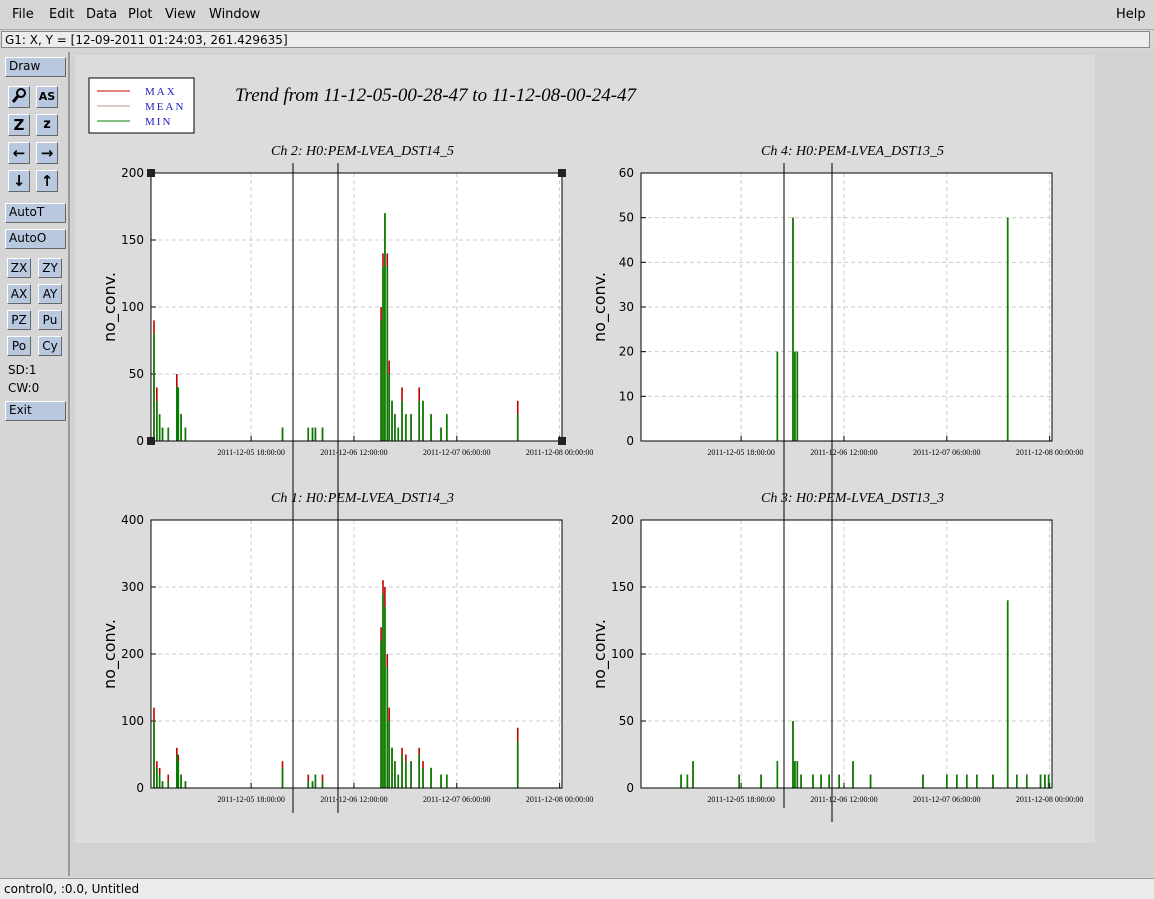  Describe the element at coordinates (19, 320) in the screenshot. I see `small-button: PZ` at that location.